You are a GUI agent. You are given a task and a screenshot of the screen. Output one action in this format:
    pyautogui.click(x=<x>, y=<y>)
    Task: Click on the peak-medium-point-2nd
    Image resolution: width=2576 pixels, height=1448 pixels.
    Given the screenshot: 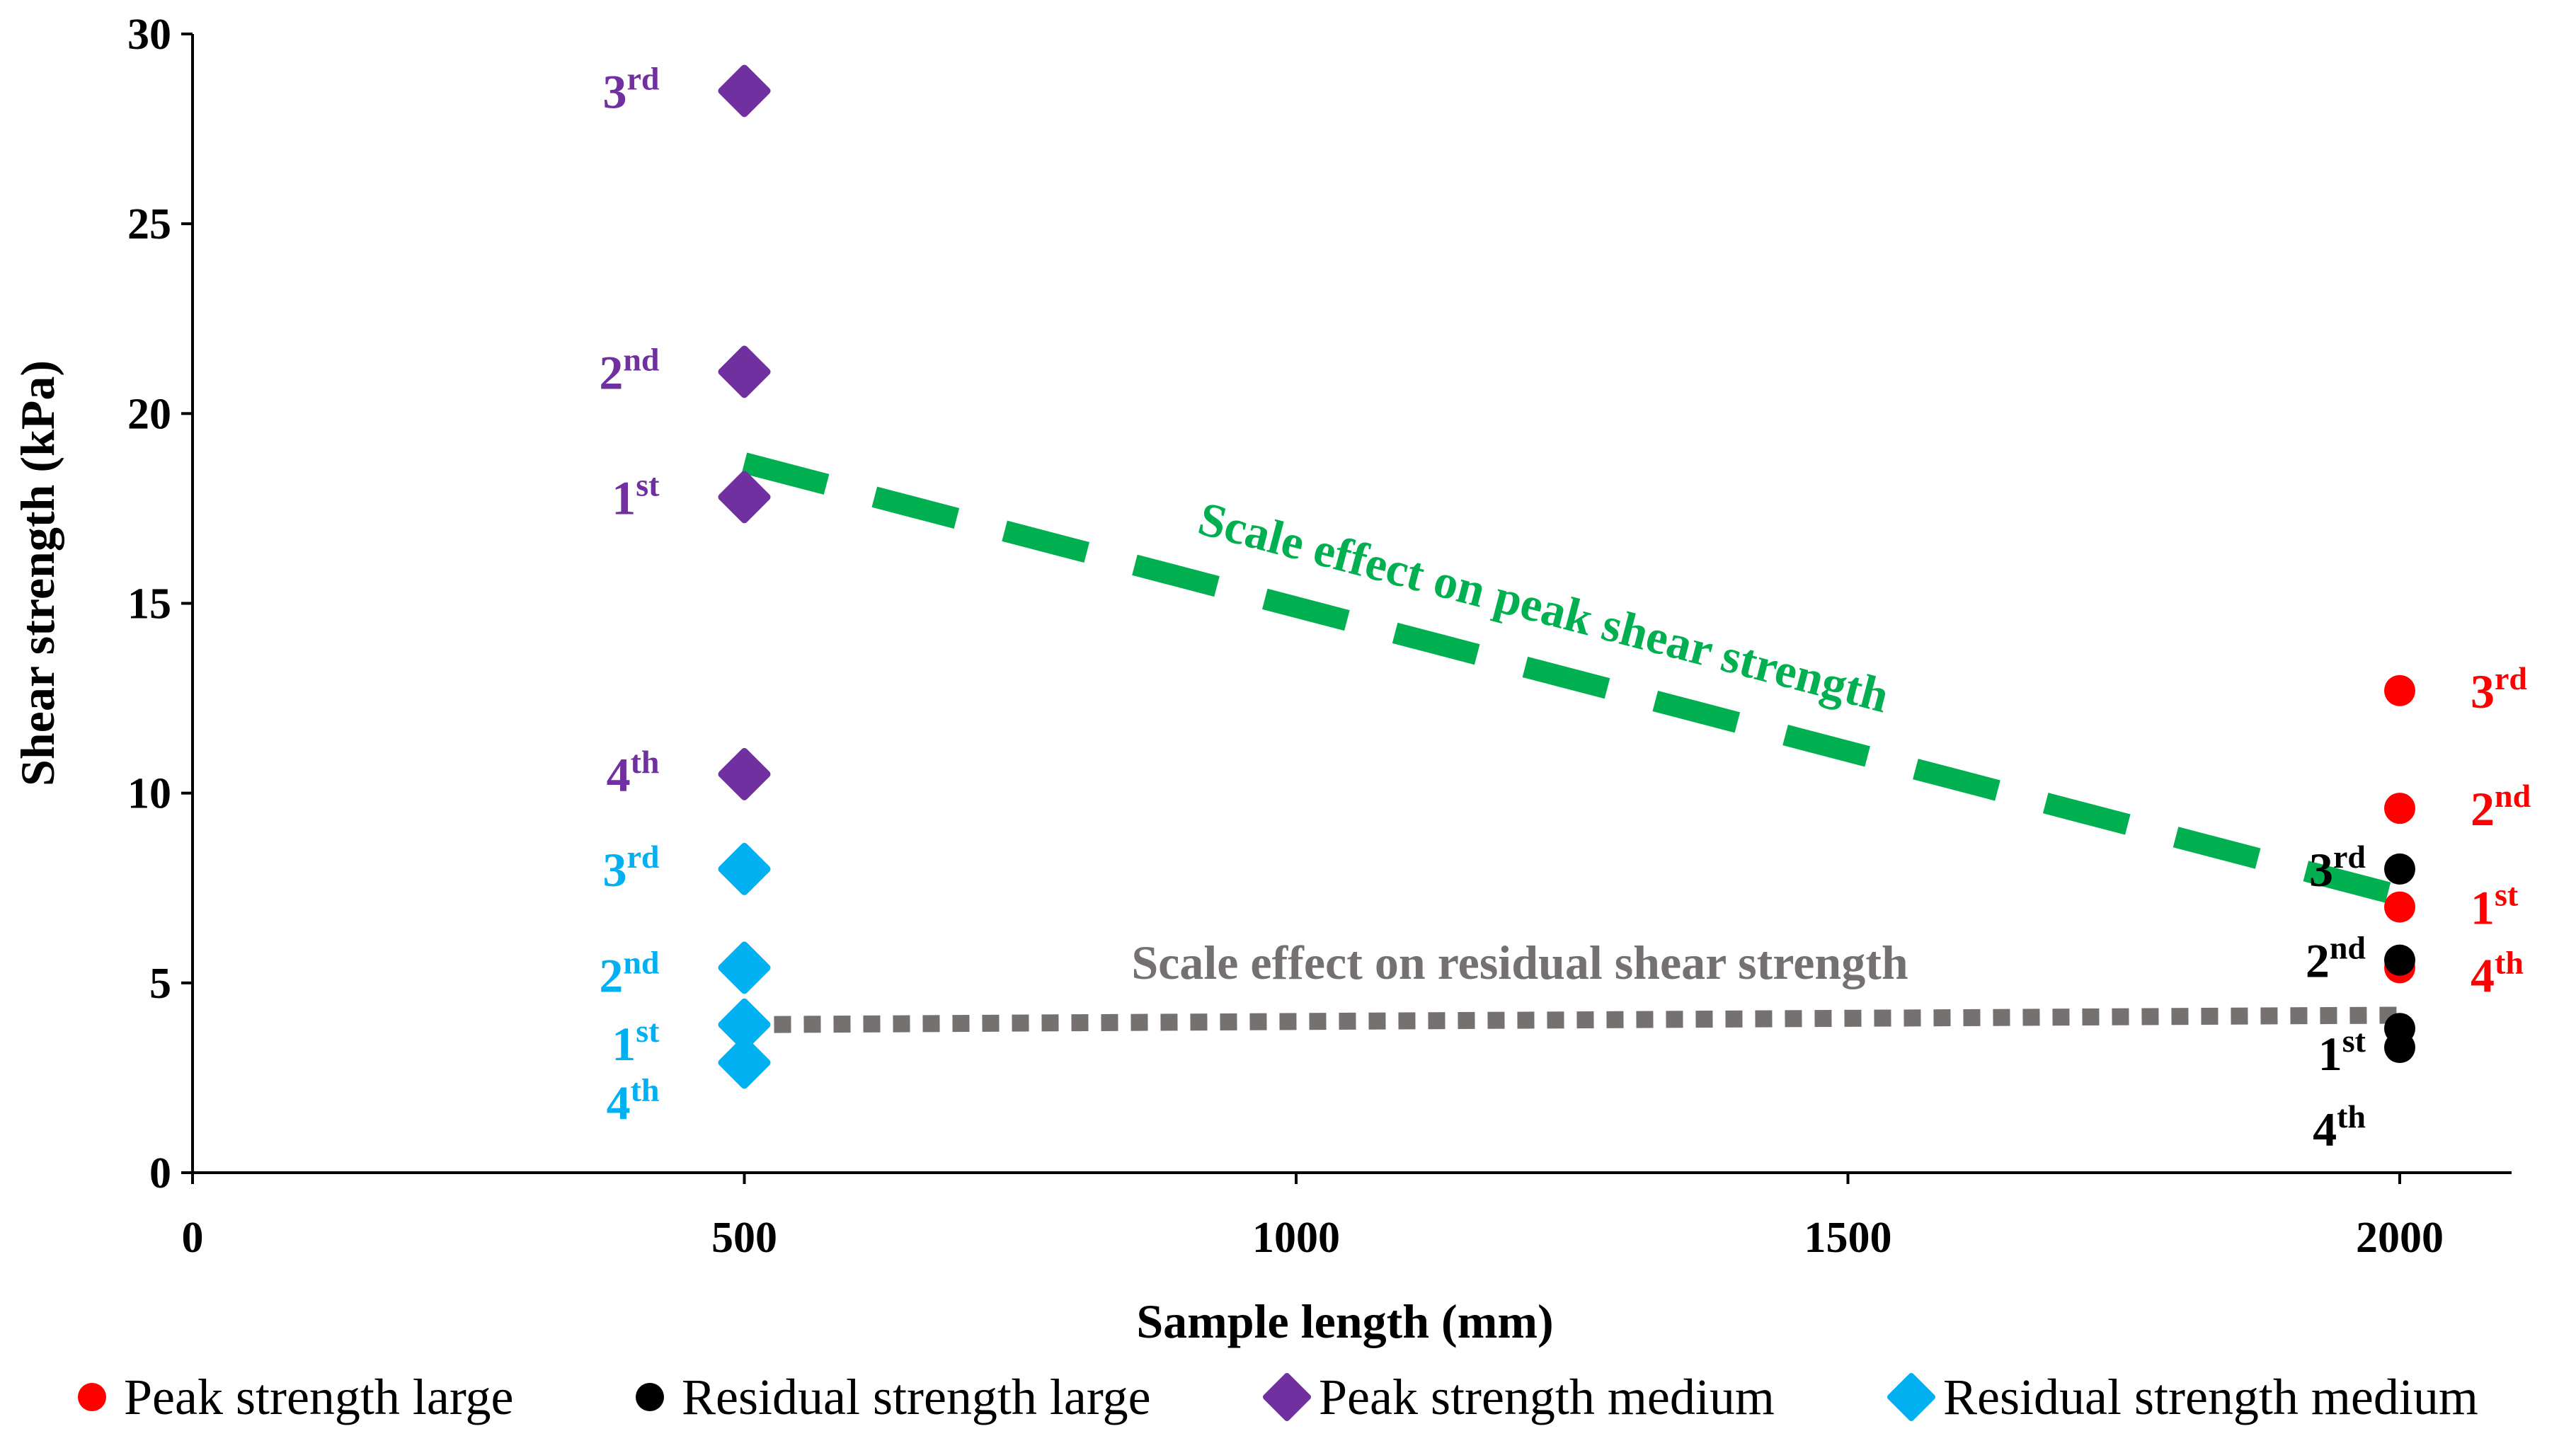 What is the action you would take?
    pyautogui.click(x=744, y=371)
    